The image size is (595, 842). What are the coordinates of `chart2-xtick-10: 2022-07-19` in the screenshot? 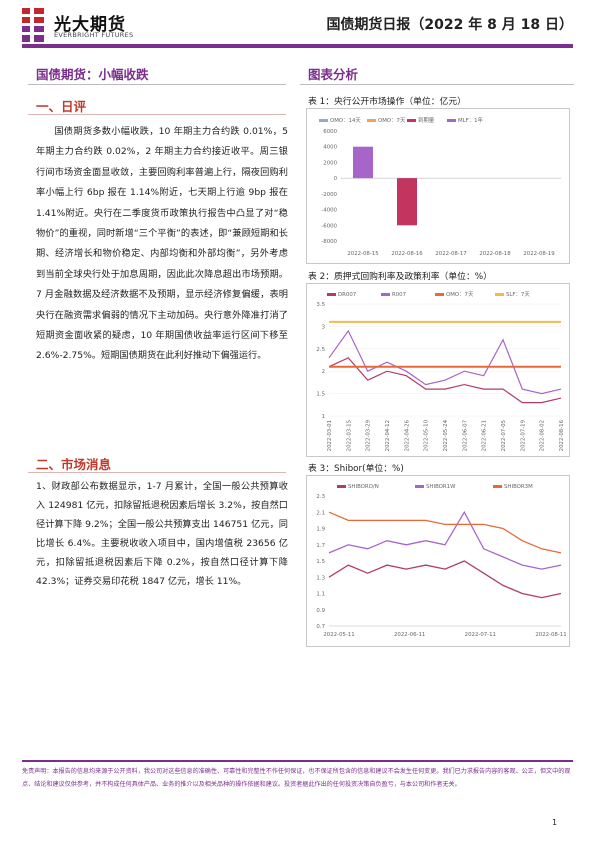 It's located at (523, 435).